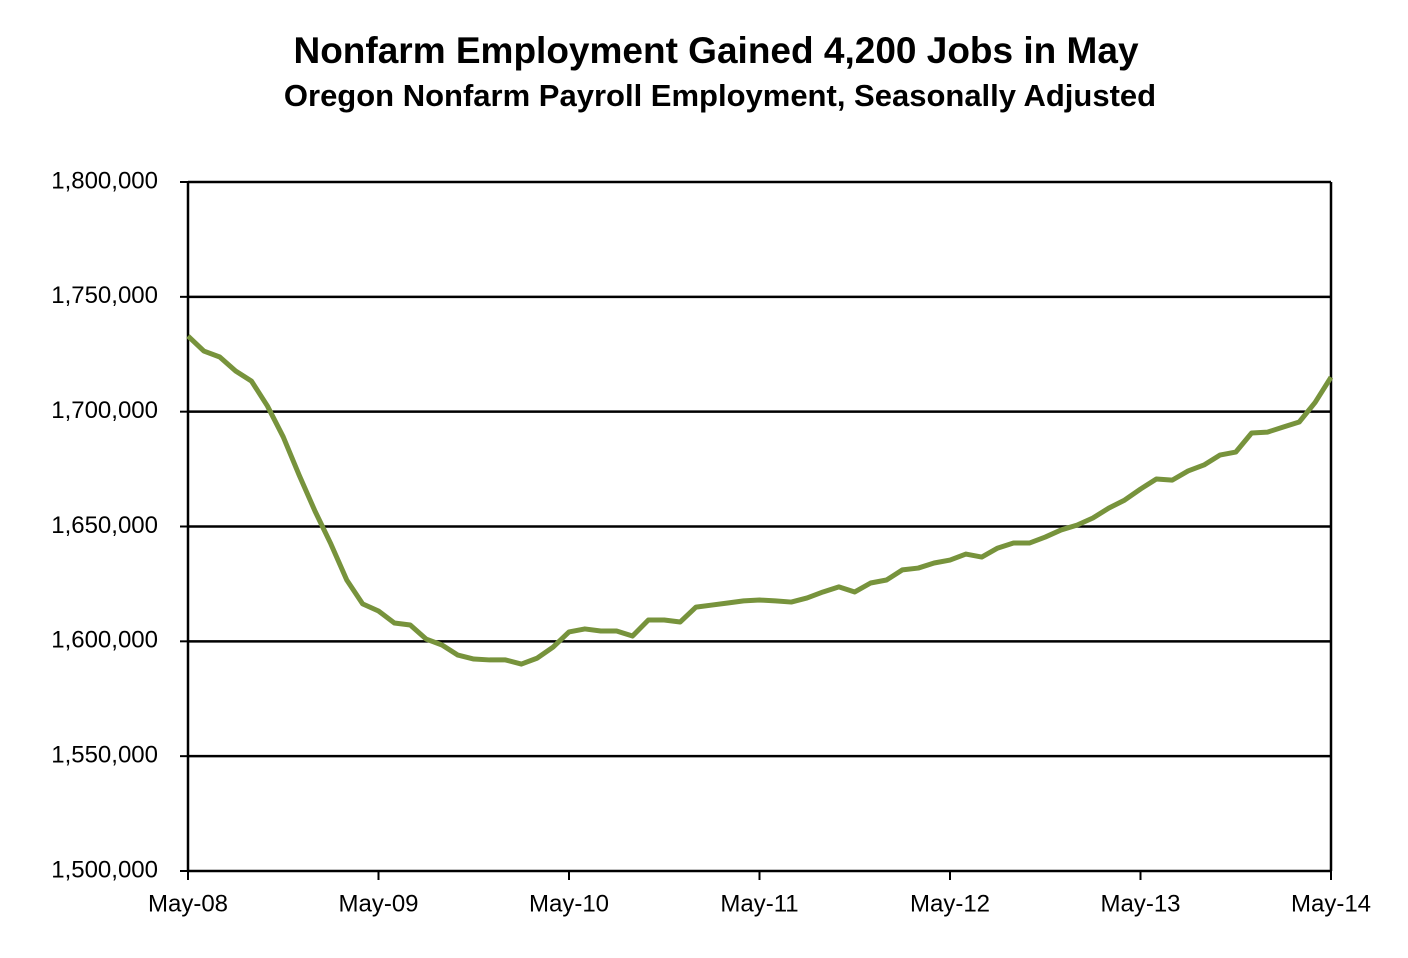 The height and width of the screenshot is (958, 1408). Describe the element at coordinates (950, 903) in the screenshot. I see `x-tick-label: May-12` at that location.